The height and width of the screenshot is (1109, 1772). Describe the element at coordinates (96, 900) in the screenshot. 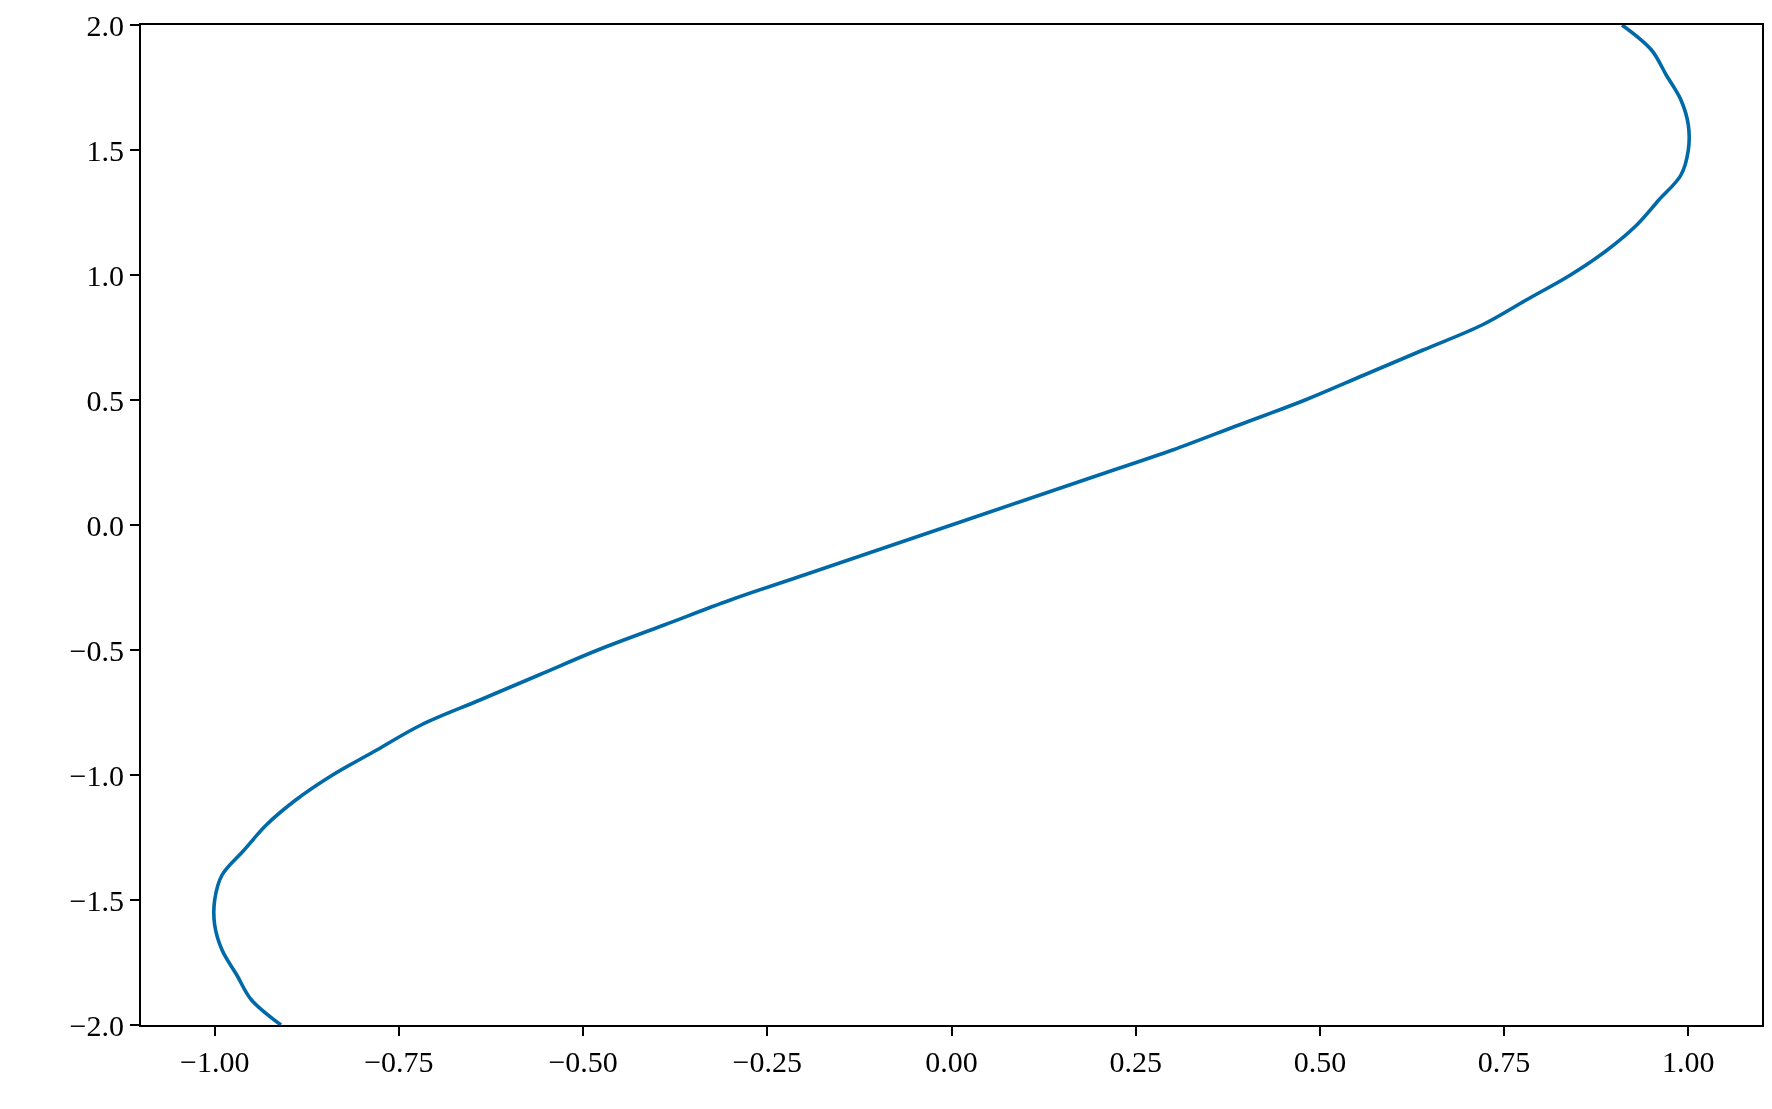

I see `y-tick-label: −1.5` at that location.